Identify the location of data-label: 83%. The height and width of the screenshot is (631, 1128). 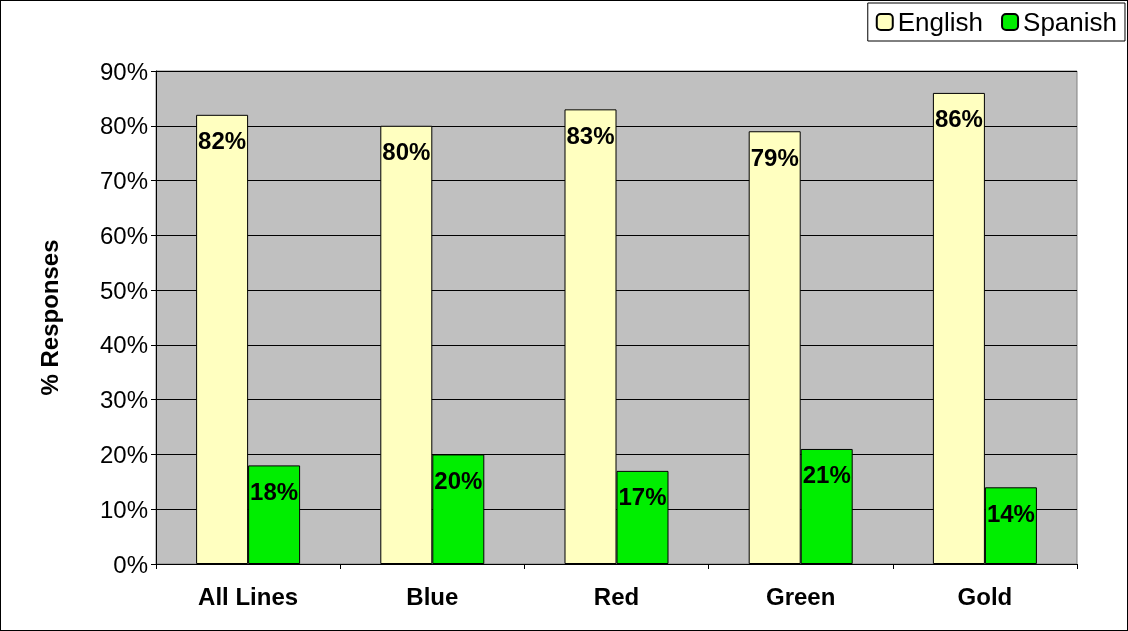
(590, 135).